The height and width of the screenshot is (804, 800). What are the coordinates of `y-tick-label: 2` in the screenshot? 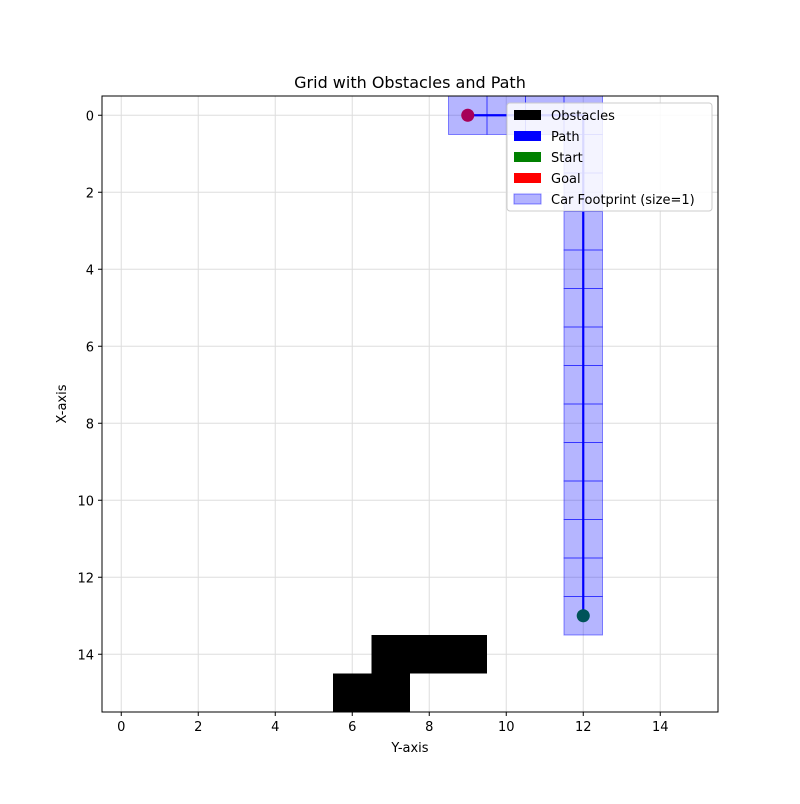 It's located at (90, 193).